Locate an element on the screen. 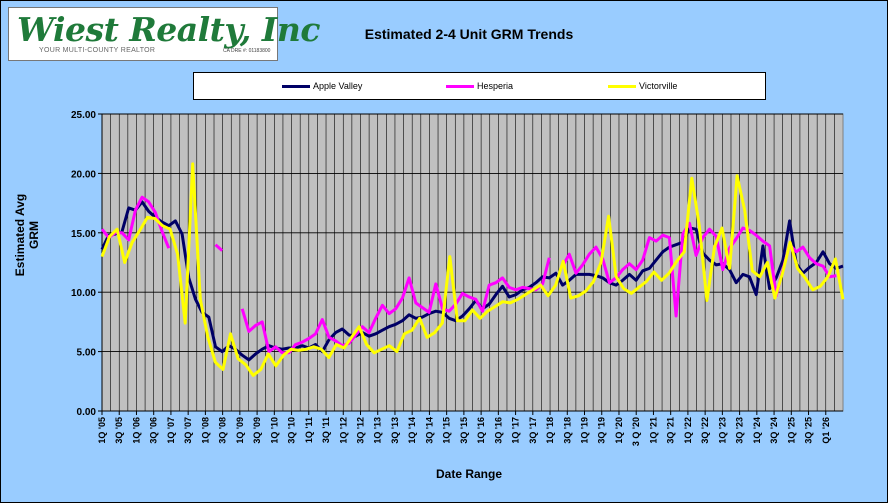 The width and height of the screenshot is (888, 503). x-tick-label: 1Q '22 is located at coordinates (688, 430).